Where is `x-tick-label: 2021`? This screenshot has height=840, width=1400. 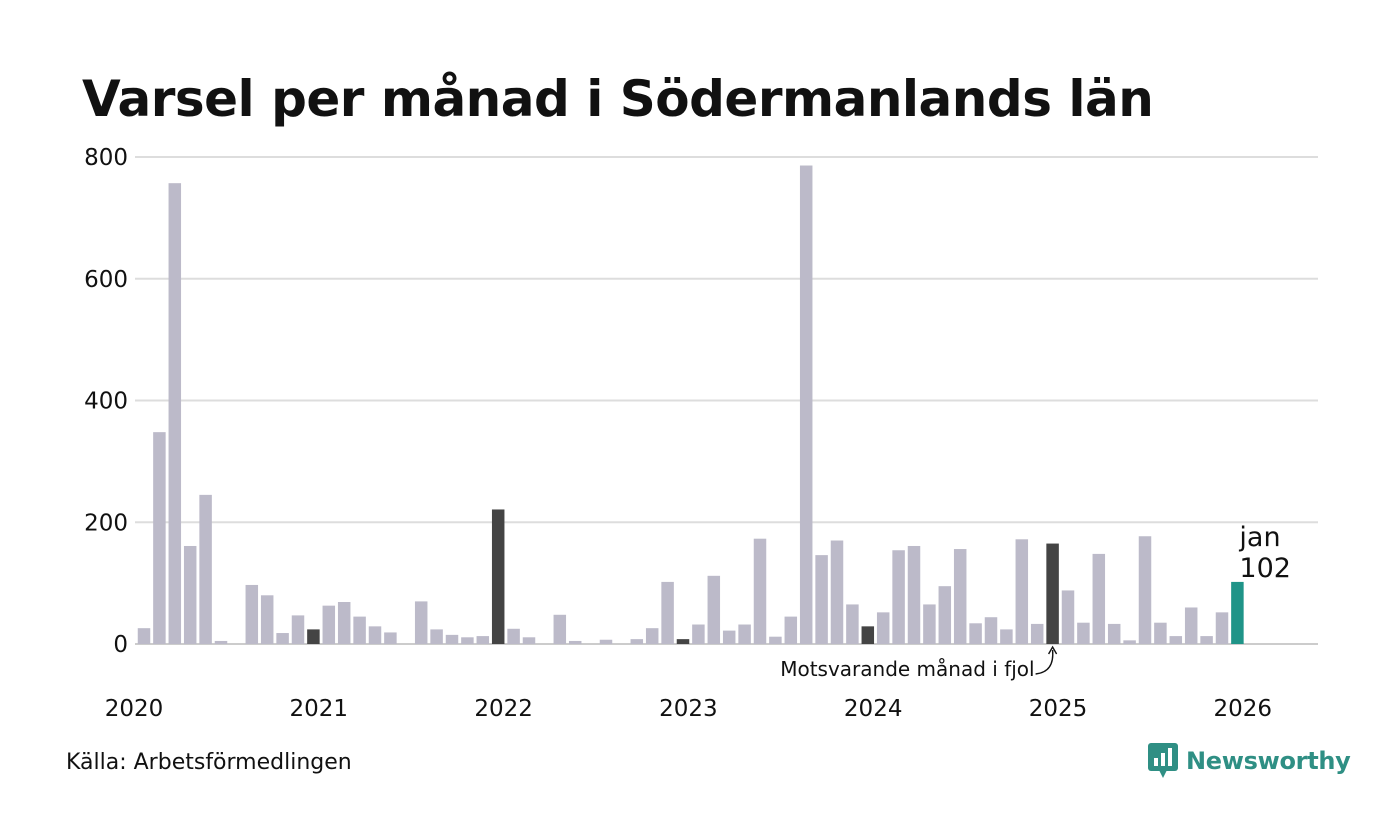
x-tick-label: 2021 is located at coordinates (319, 709).